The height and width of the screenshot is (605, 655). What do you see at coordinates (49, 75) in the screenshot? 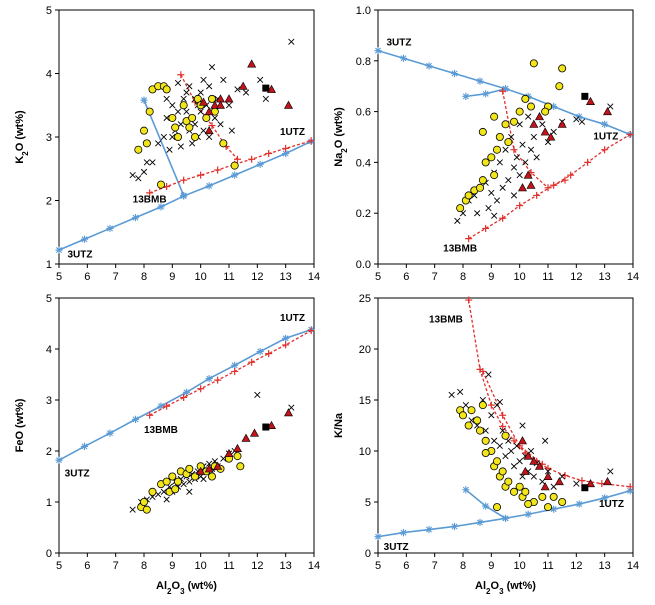
I see `y-tick-label: 4` at bounding box center [49, 75].